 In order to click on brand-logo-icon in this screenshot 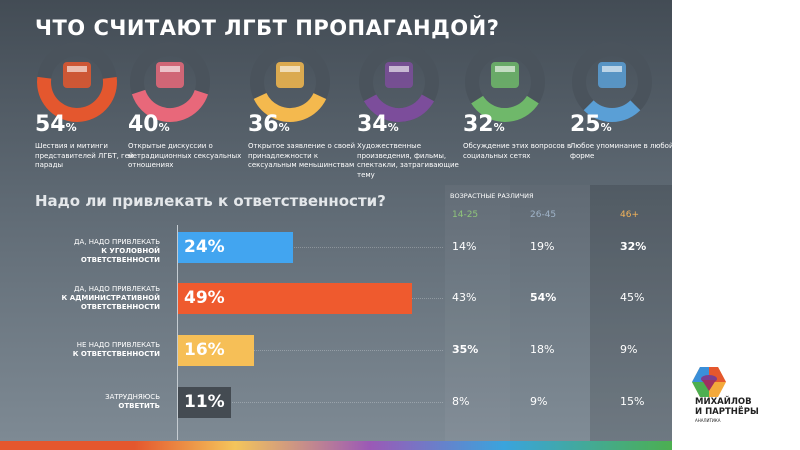, I will do `click(709, 382)`.